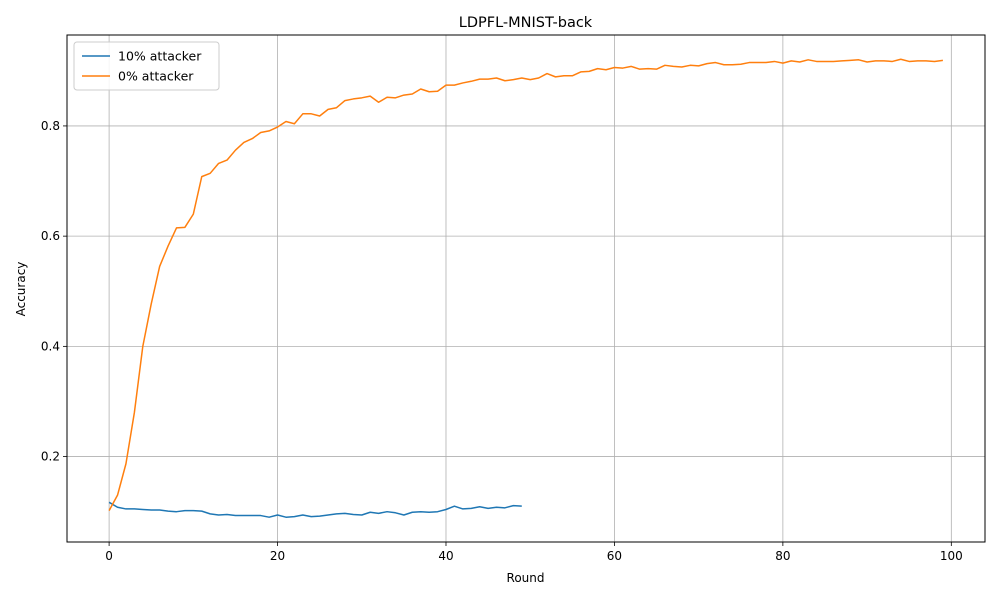 This screenshot has width=1000, height=600. What do you see at coordinates (160, 56) in the screenshot?
I see `legend-entry: 10% attacker` at bounding box center [160, 56].